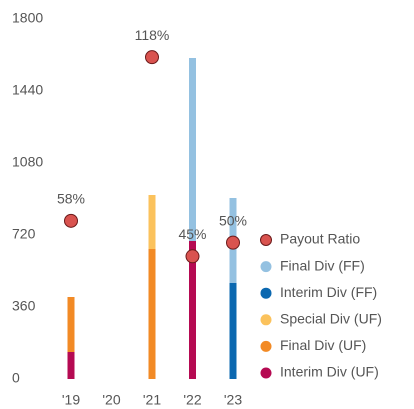 The image size is (414, 409). I want to click on legend-label: Final Div (FF), so click(322, 265).